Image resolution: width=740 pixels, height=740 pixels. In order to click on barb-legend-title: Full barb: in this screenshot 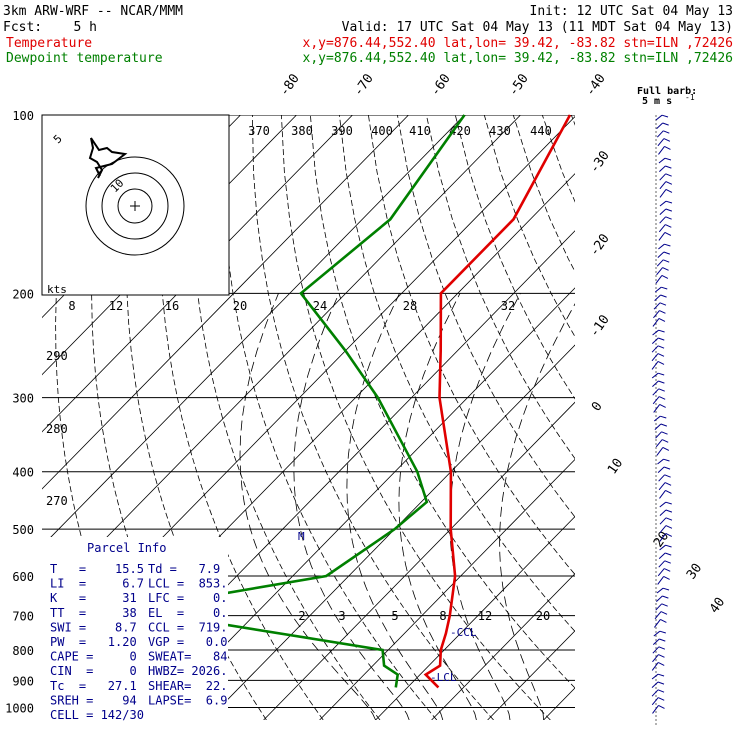, I will do `click(667, 91)`.